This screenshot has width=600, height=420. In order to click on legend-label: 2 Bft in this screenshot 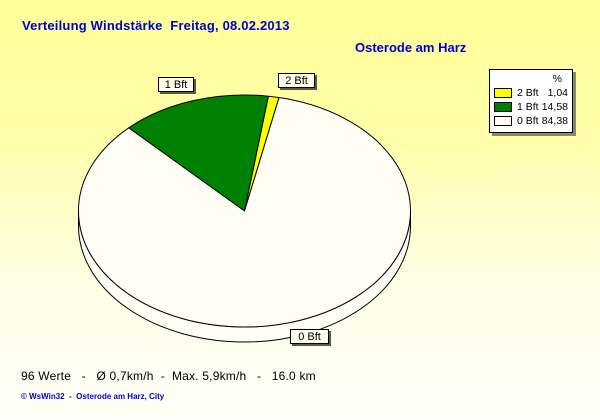, I will do `click(528, 93)`.